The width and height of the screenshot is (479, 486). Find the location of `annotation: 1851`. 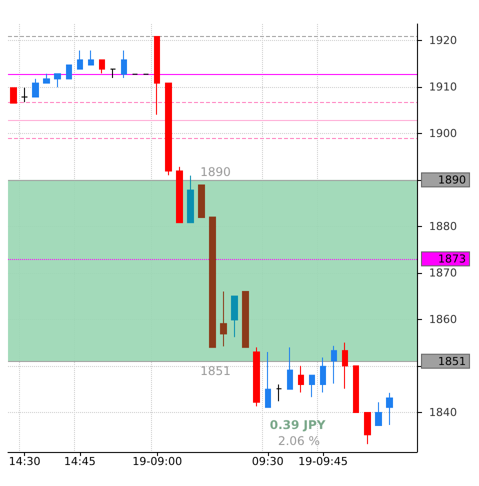

annotation: 1851 is located at coordinates (215, 371).